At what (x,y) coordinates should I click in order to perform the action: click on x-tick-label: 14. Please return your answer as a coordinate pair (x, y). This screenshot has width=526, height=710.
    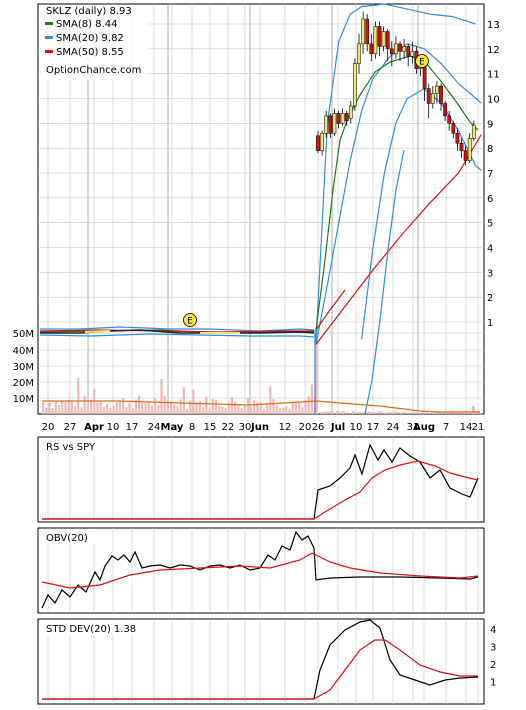
    Looking at the image, I should click on (466, 427).